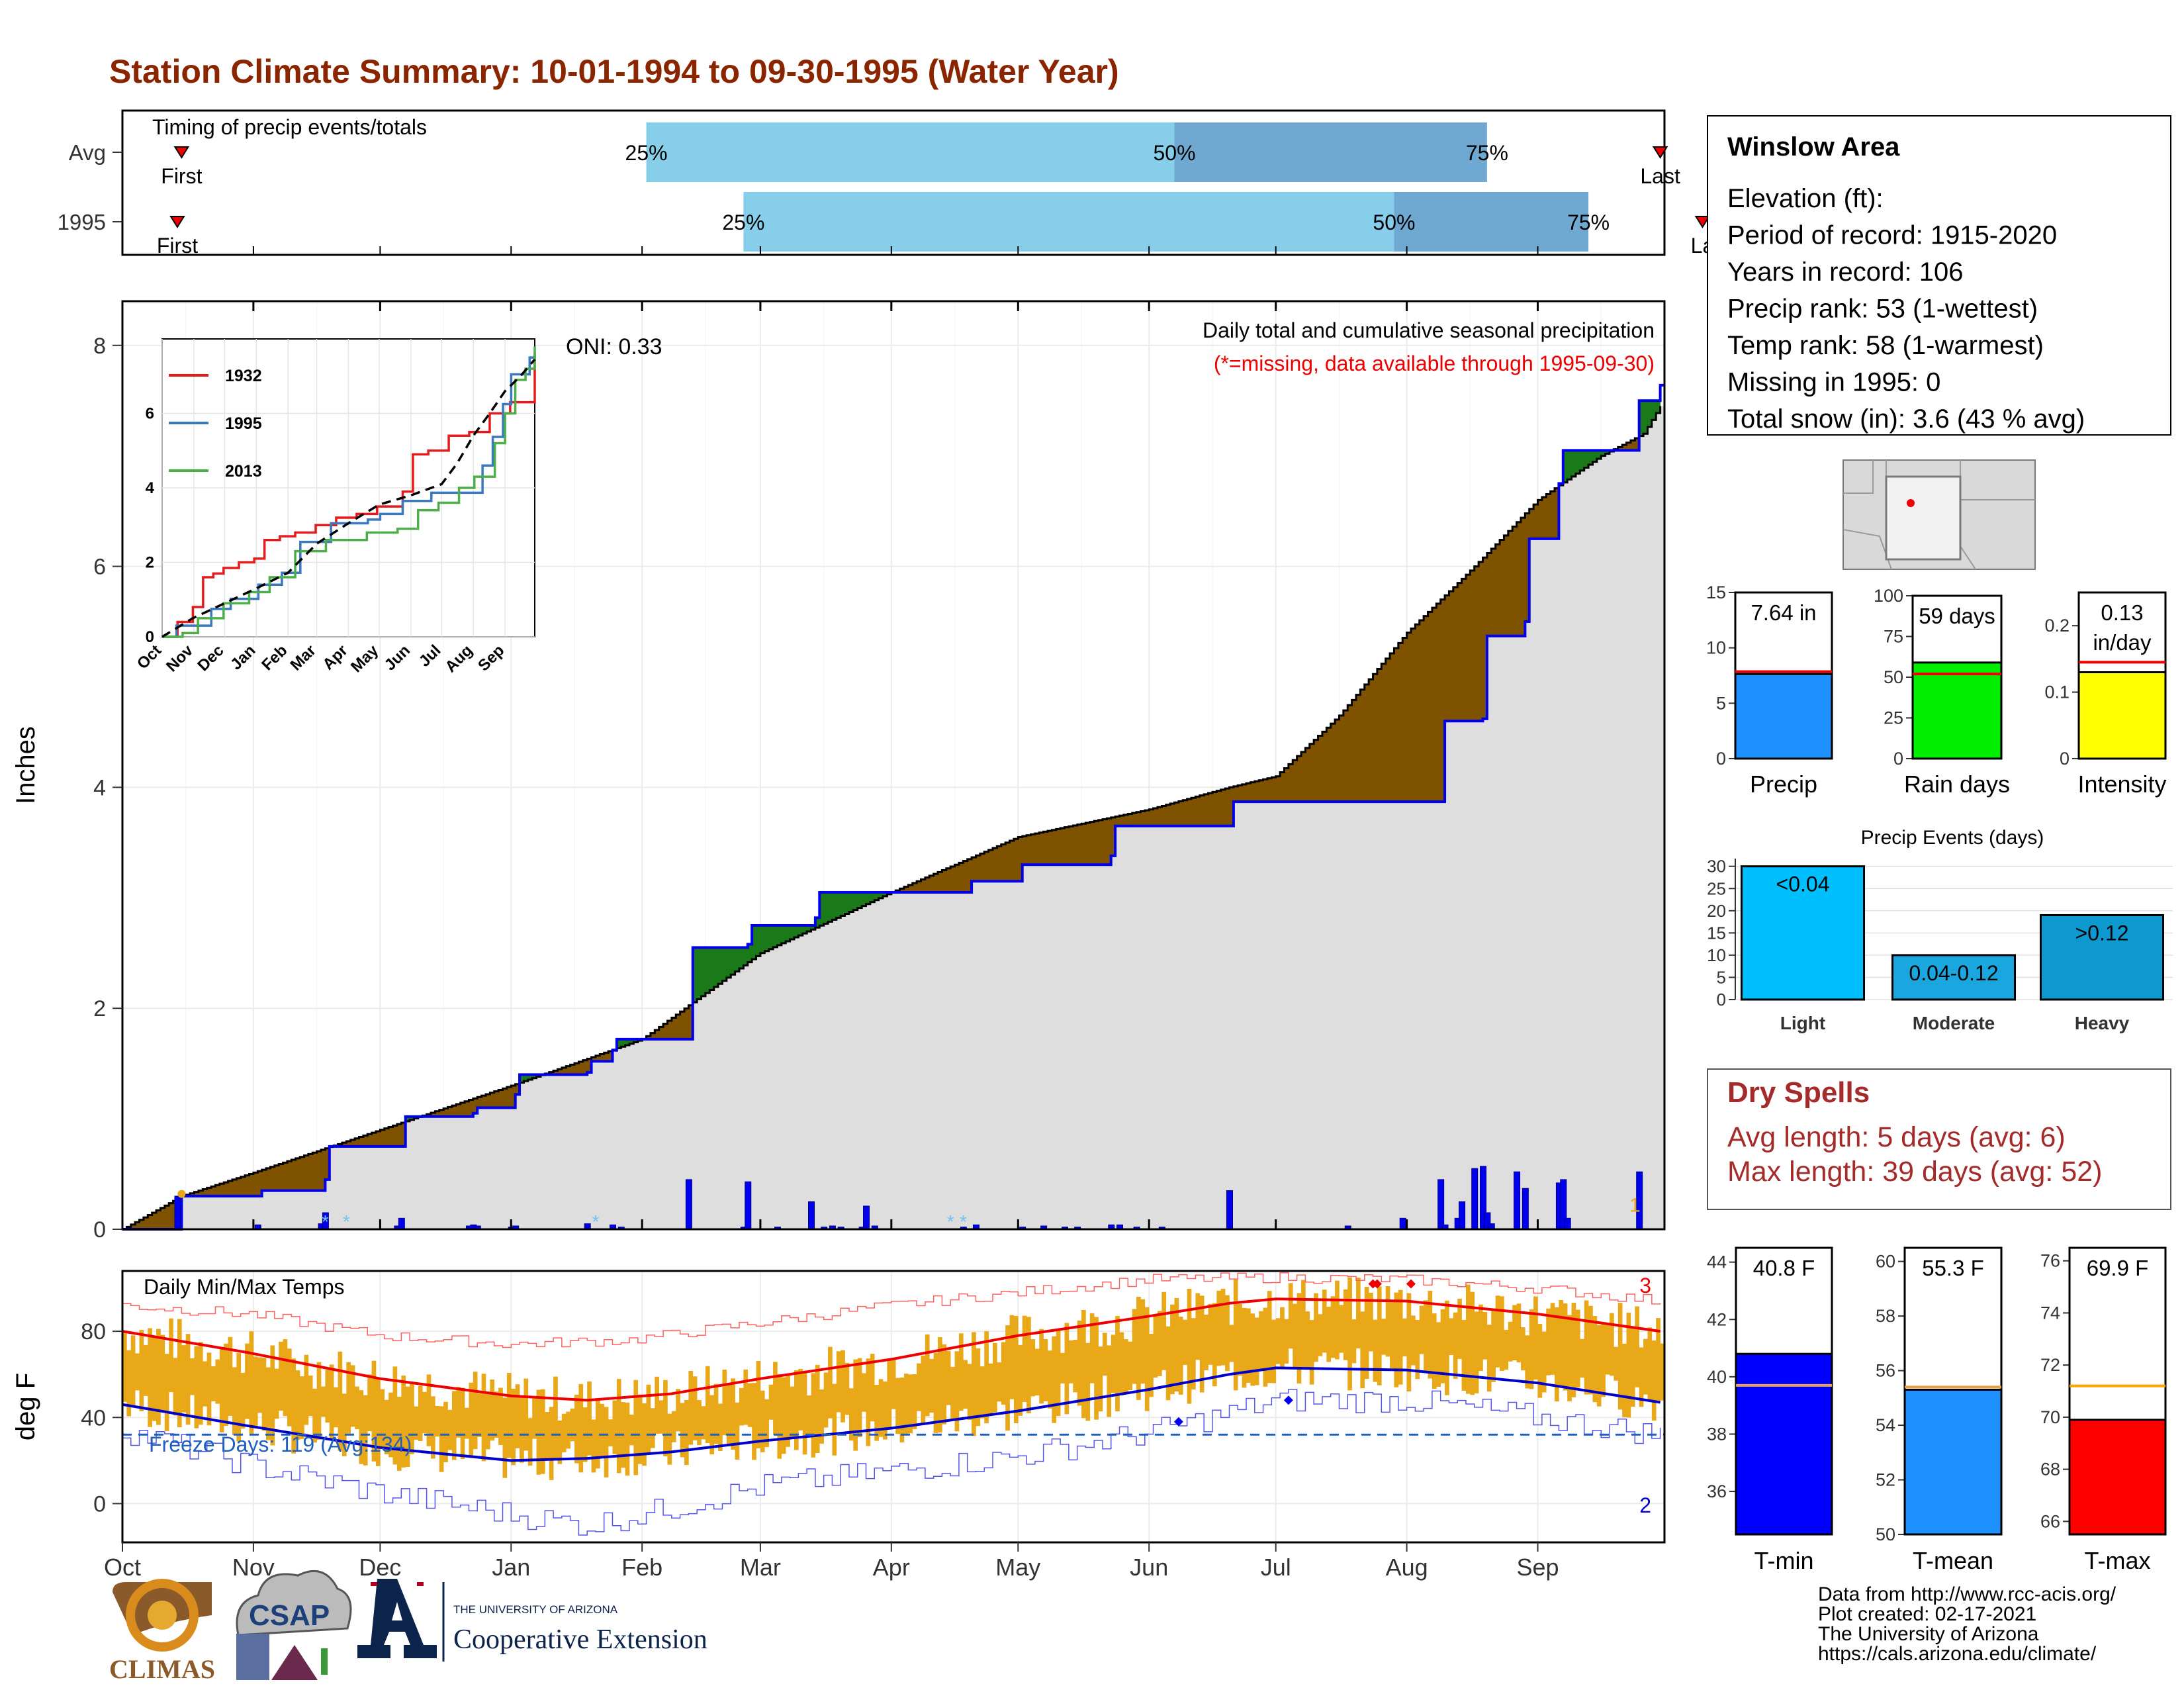 The image size is (2184, 1688). Describe the element at coordinates (181, 152) in the screenshot. I see `timing-first-marker` at that location.